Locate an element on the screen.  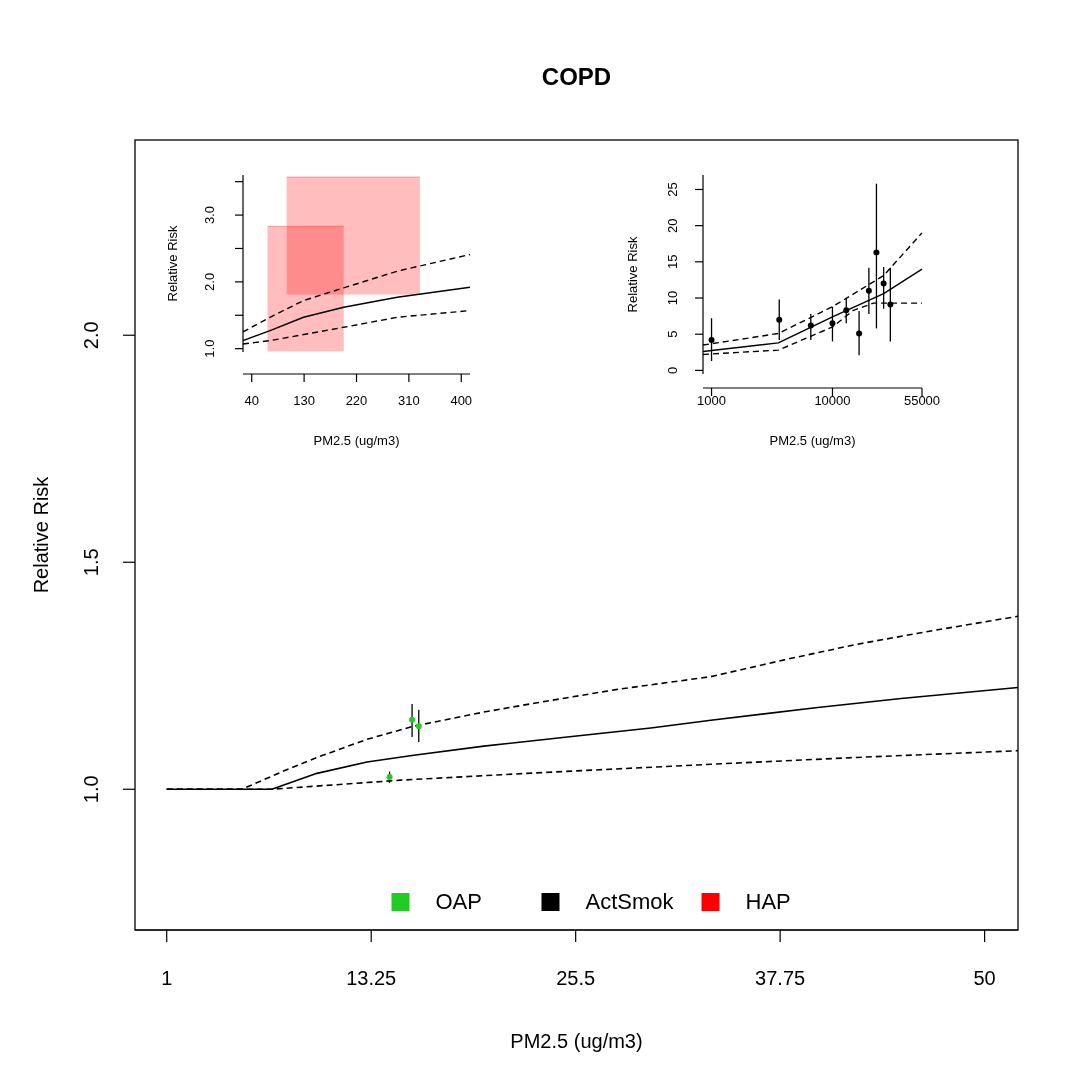
chart-title: COPD is located at coordinates (576, 76).